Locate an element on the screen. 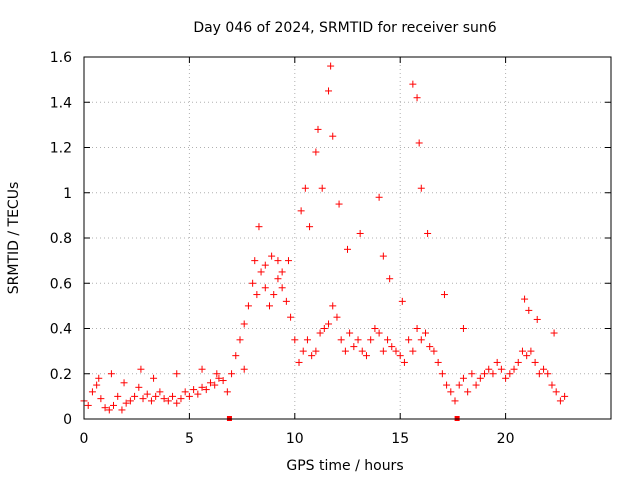 This screenshot has width=640, height=480. x-tick-label: 5 is located at coordinates (189, 439).